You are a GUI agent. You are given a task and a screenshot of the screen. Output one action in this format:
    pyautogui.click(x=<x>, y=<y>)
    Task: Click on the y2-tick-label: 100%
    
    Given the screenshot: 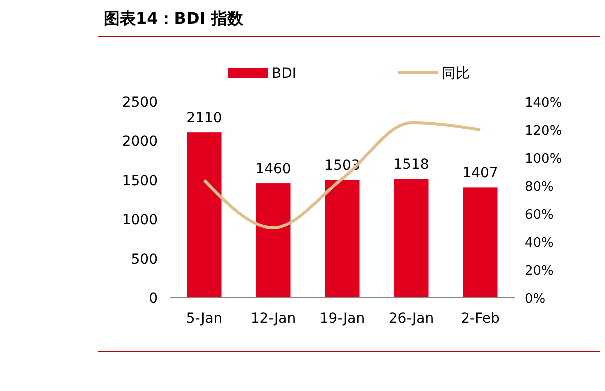 What is the action you would take?
    pyautogui.click(x=543, y=159)
    